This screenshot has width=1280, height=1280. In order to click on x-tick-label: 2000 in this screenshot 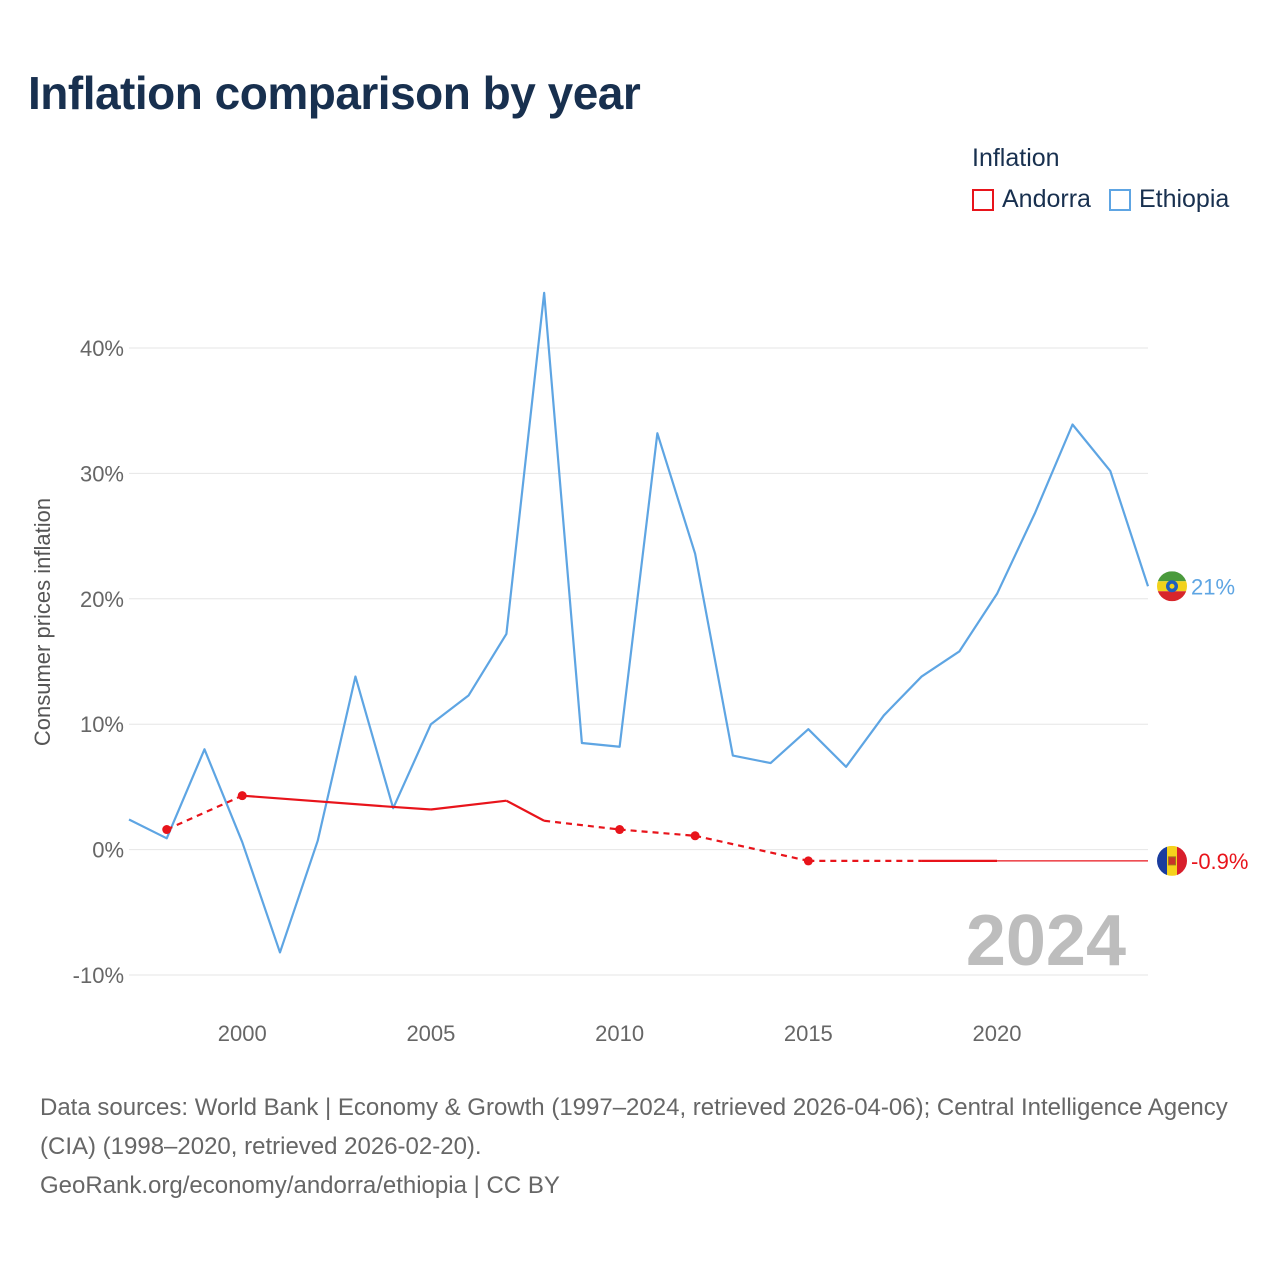, I will do `click(242, 1033)`.